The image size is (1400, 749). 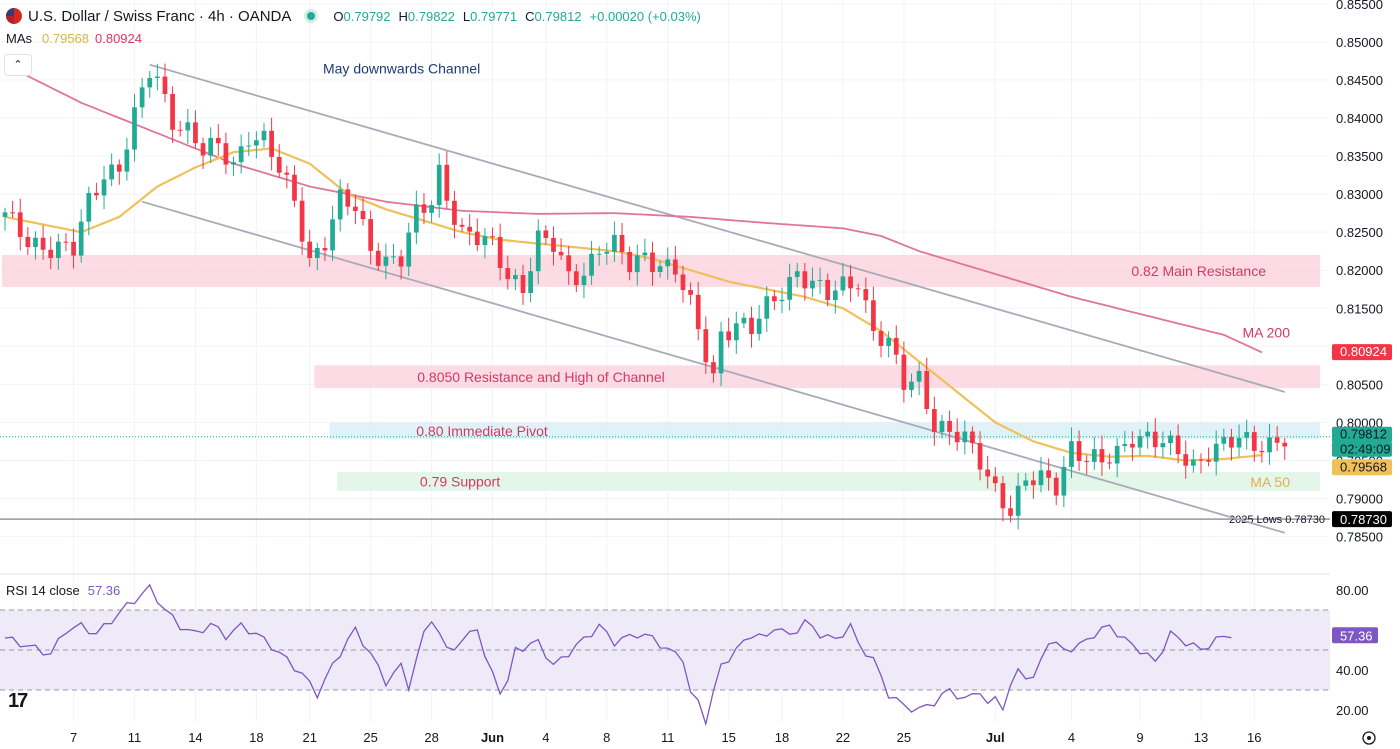 What do you see at coordinates (1359, 118) in the screenshot?
I see `price-axis-label: 0.84000` at bounding box center [1359, 118].